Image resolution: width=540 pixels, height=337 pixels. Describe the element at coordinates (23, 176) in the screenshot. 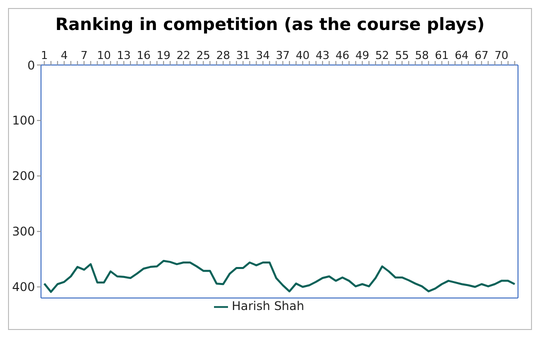

I see `y-tick-label: 200` at that location.